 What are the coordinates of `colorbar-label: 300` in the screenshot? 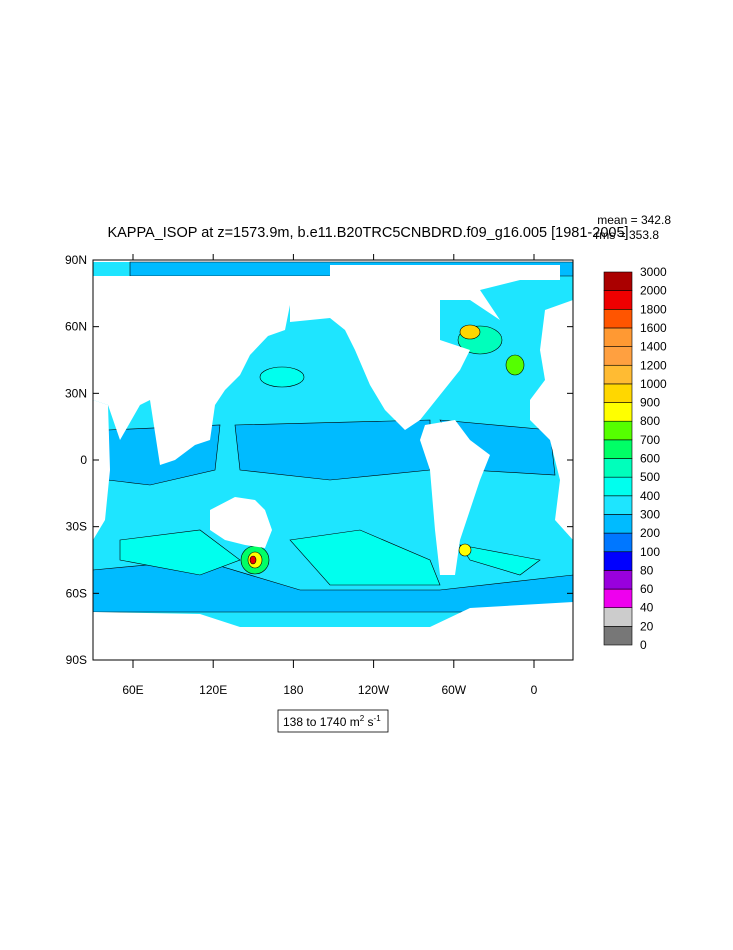 It's located at (650, 514).